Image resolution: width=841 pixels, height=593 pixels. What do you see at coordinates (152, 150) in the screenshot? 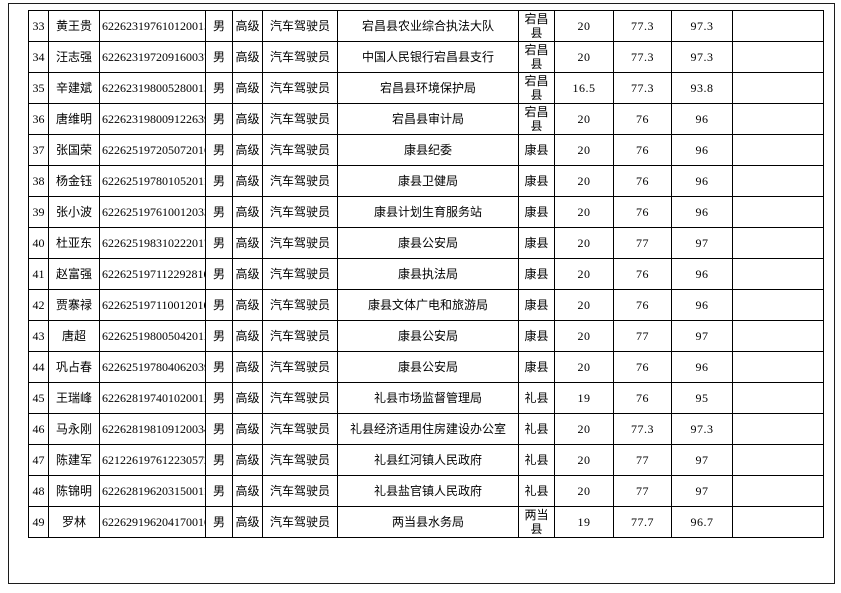
I see `cell-id-number: 622625197205072016` at bounding box center [152, 150].